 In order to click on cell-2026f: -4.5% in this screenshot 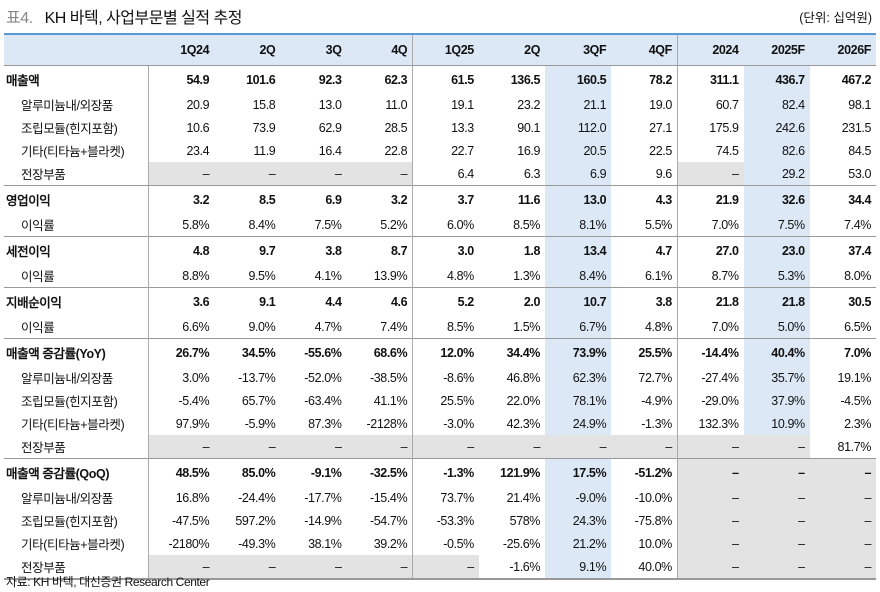, I will do `click(855, 400)`.